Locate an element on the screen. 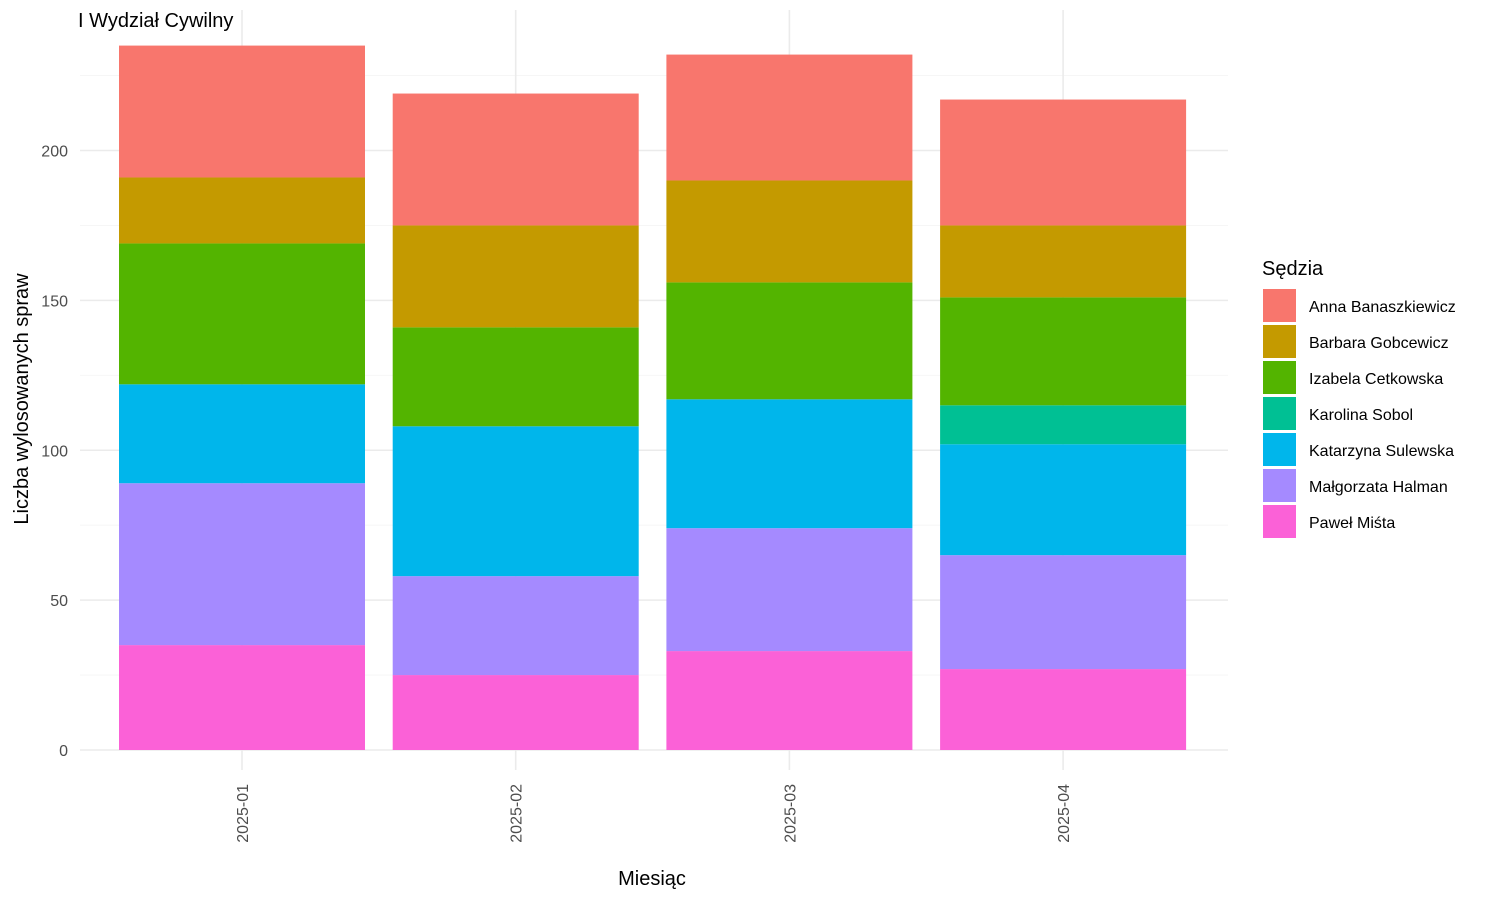 Image resolution: width=1500 pixels, height=900 pixels. legend-label: Paweł Miśta is located at coordinates (1352, 523).